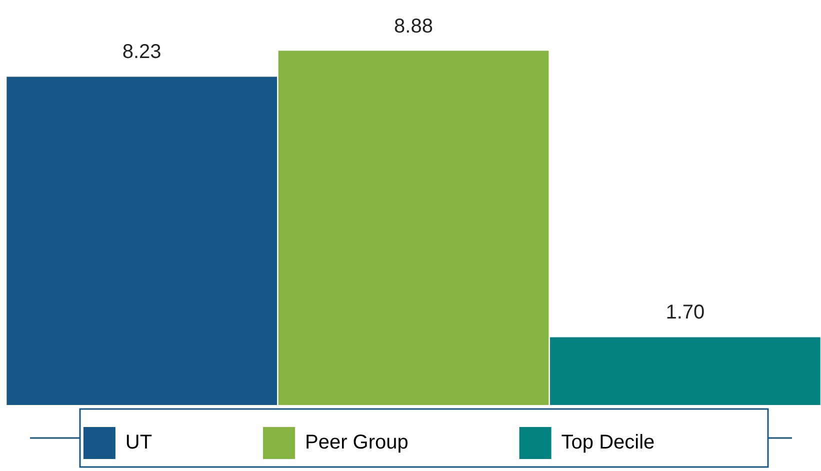  Describe the element at coordinates (652, 443) in the screenshot. I see `legend-label: Top Decile` at that location.